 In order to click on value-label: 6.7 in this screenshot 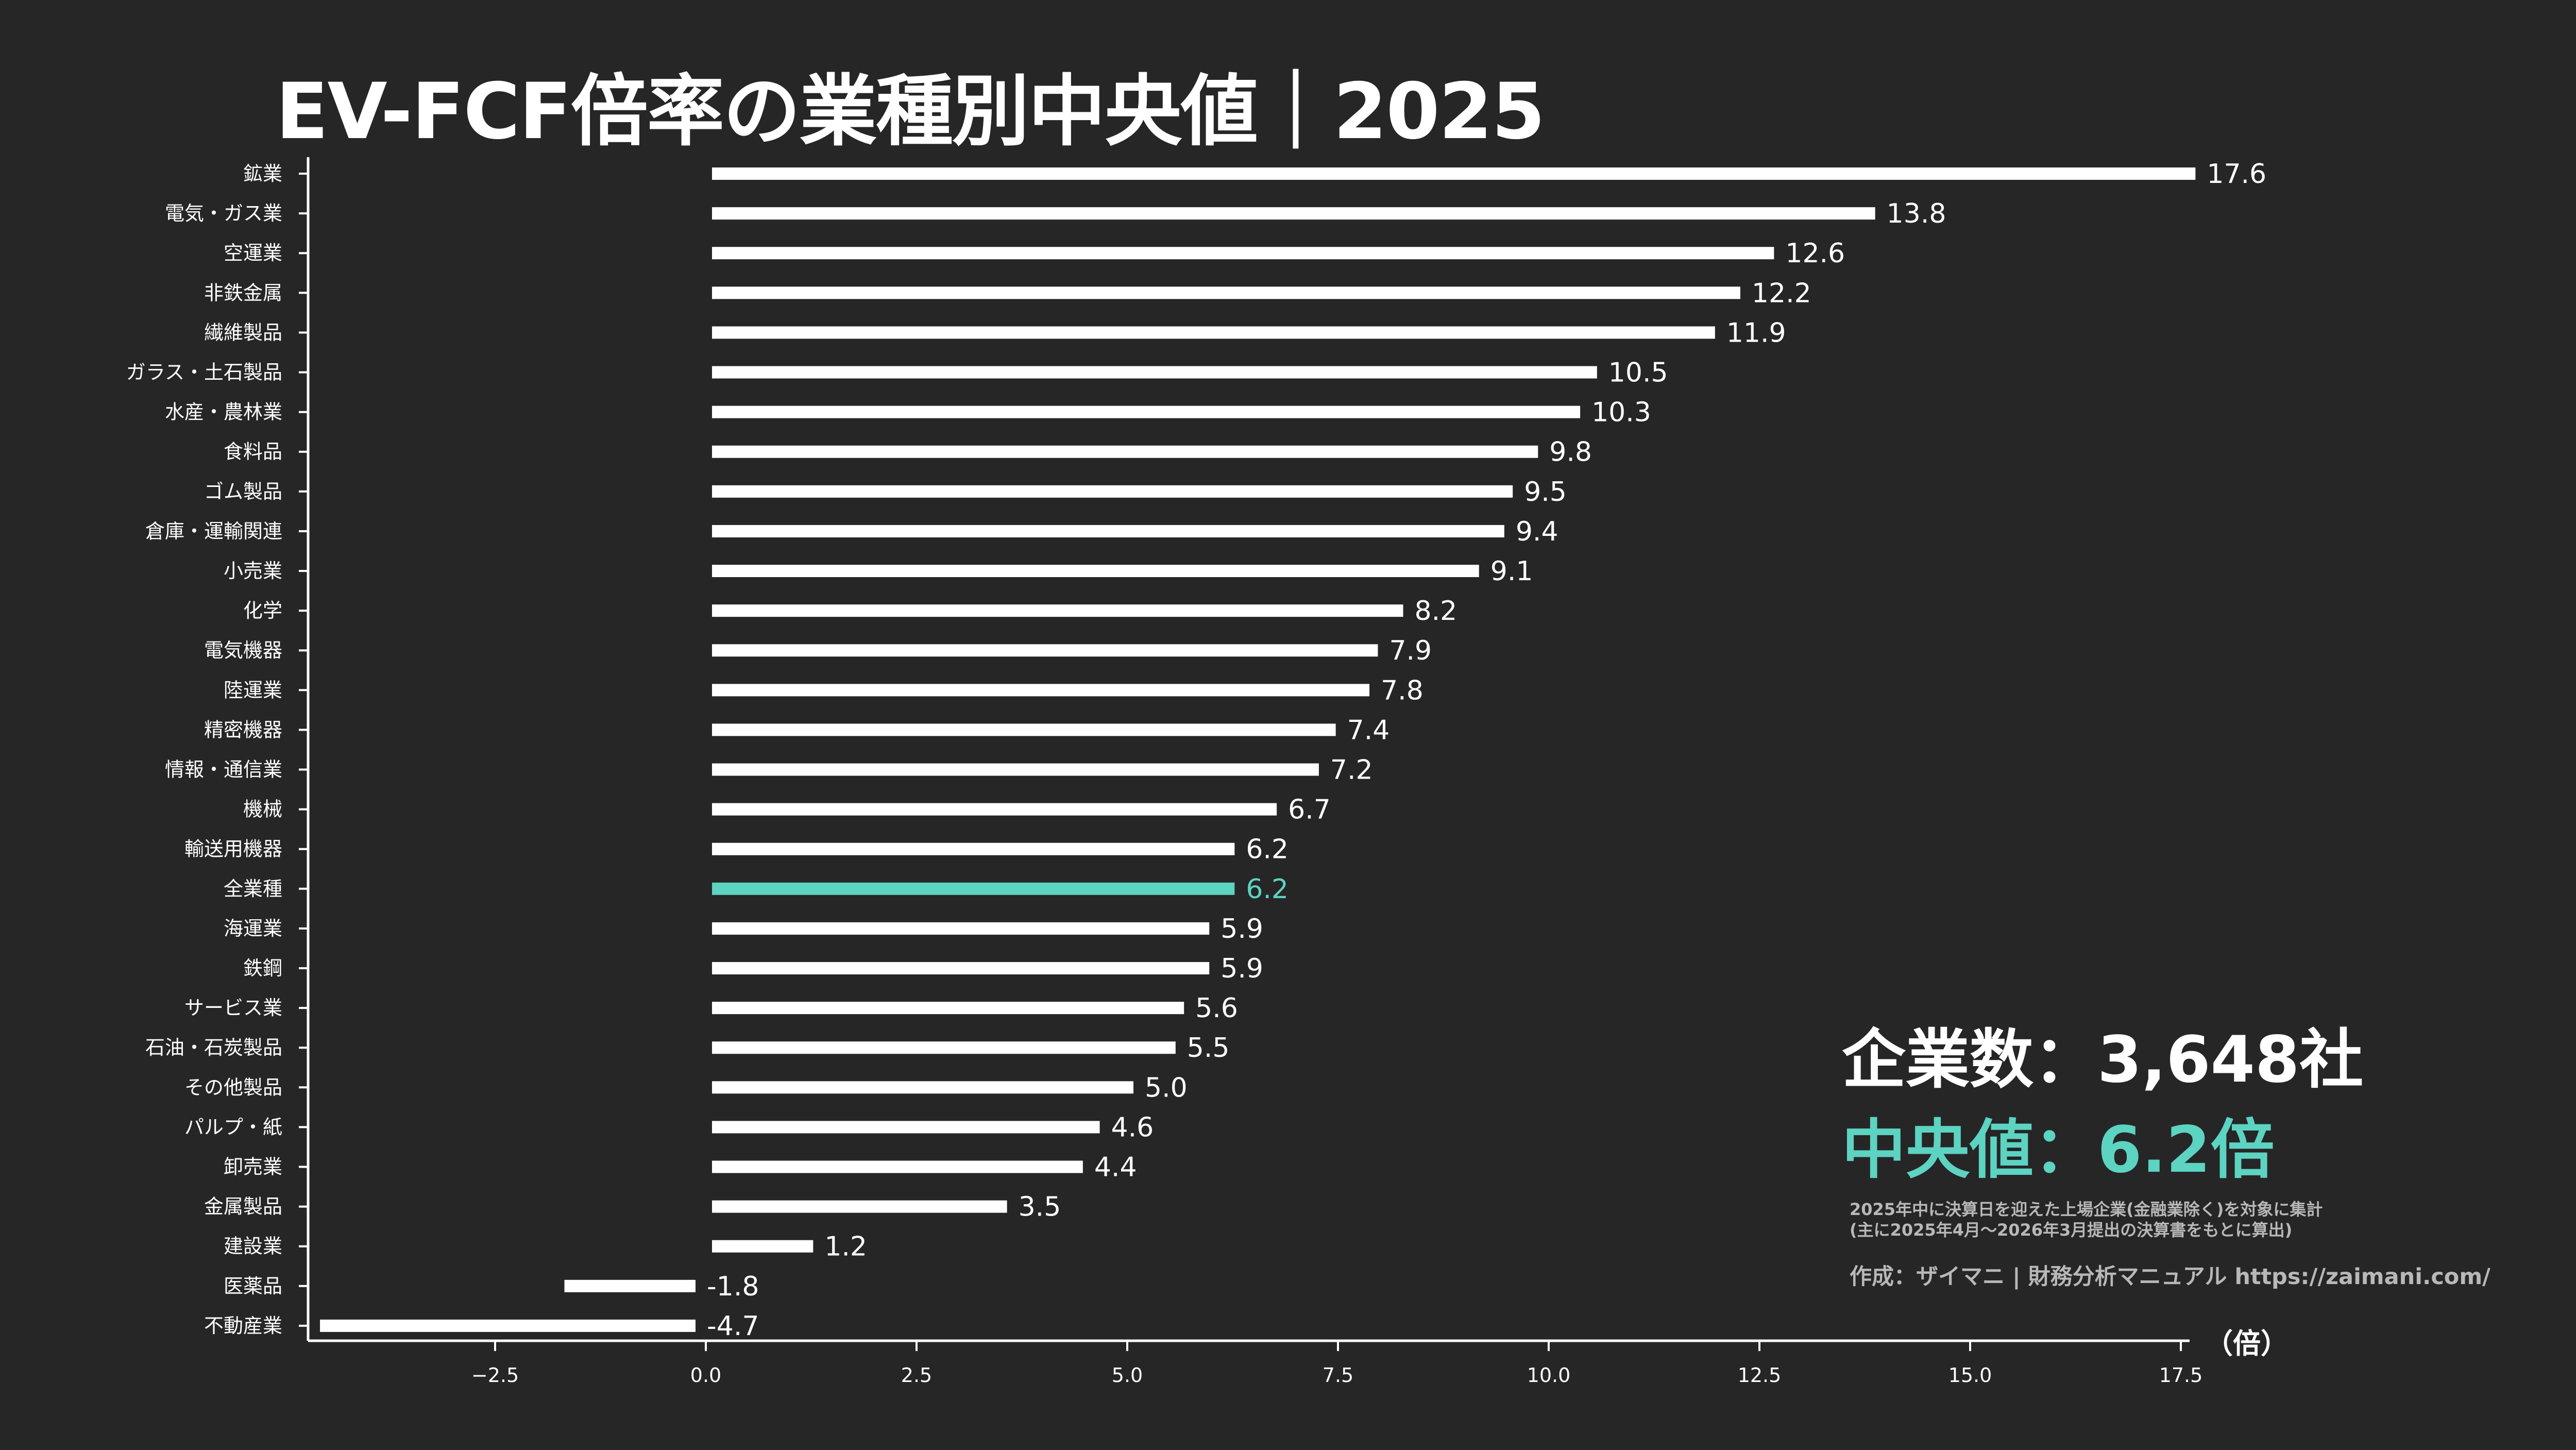, I will do `click(1309, 810)`.